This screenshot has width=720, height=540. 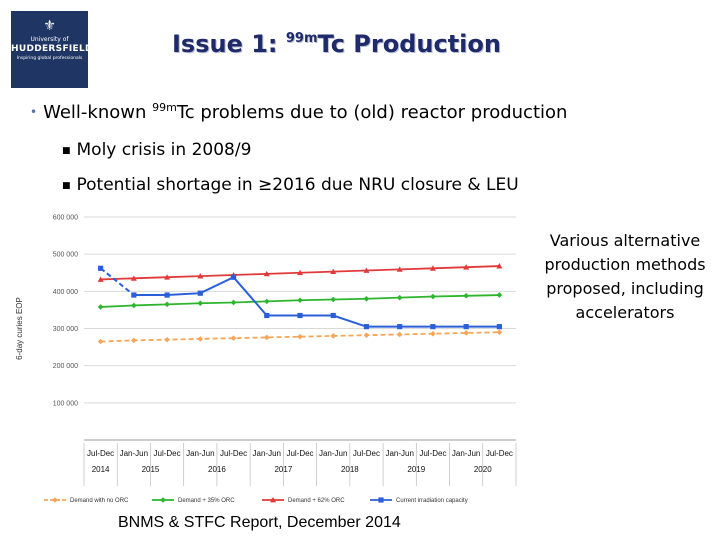 What do you see at coordinates (65, 403) in the screenshot?
I see `y-tick-label: 100 000` at bounding box center [65, 403].